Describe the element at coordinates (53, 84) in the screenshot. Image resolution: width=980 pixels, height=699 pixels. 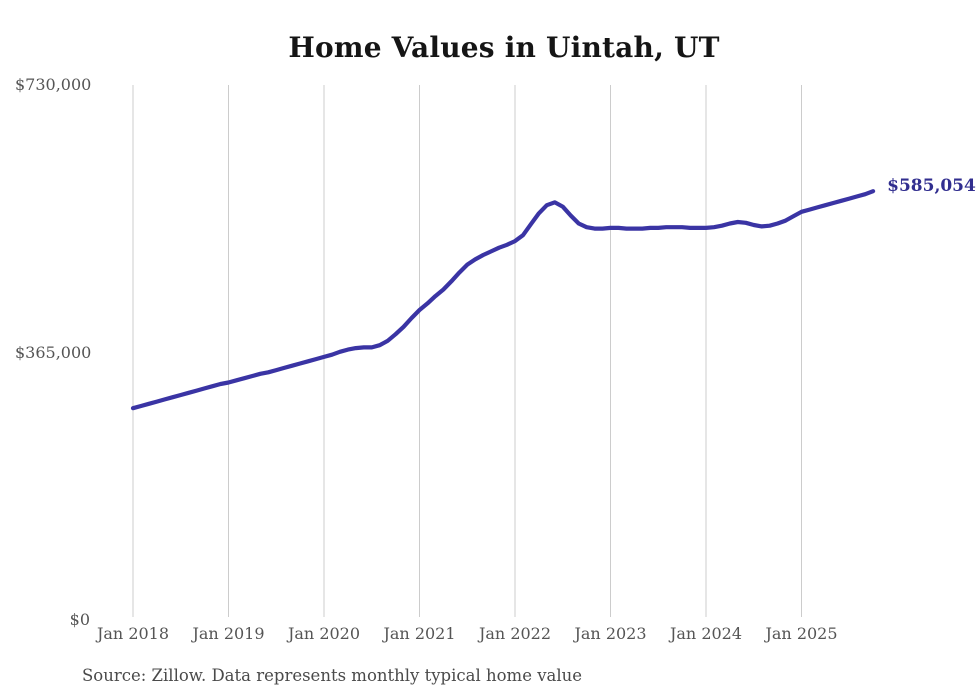
I see `y-tick-label: $730,000` at that location.